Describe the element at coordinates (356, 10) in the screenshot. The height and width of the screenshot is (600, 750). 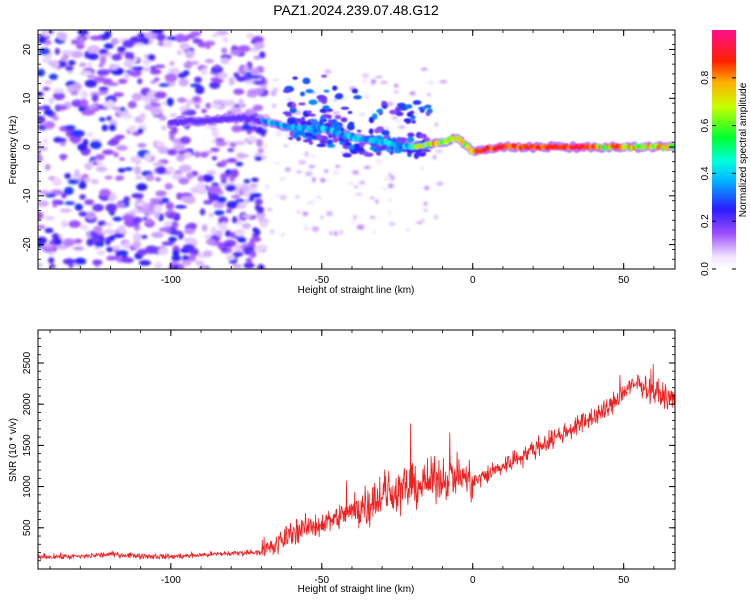
I see `figure-title: PAZ1.2024.239.07.48.G12` at that location.